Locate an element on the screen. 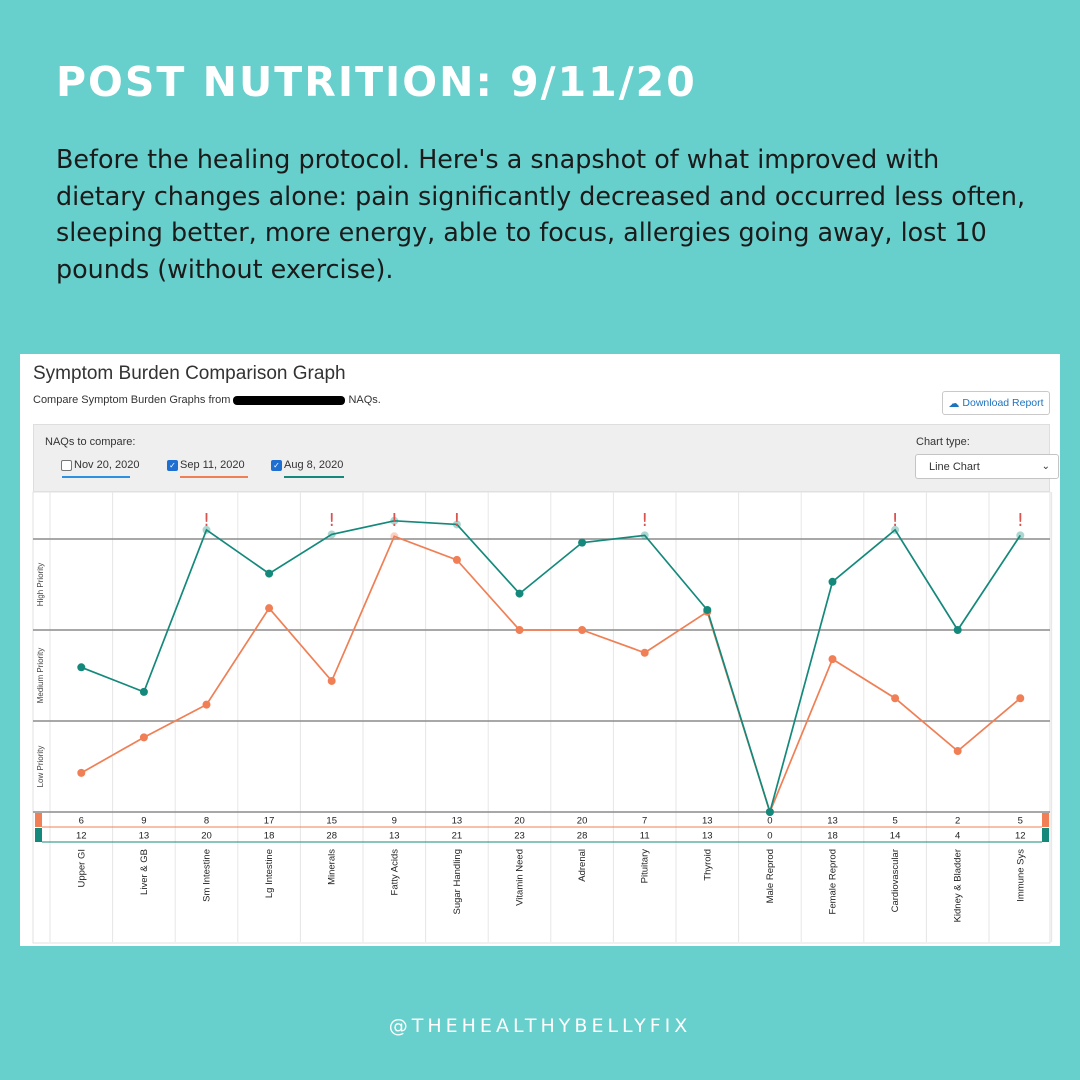 The width and height of the screenshot is (1080, 1080). naq-checkbox-sep-11: ✓ is located at coordinates (172, 465).